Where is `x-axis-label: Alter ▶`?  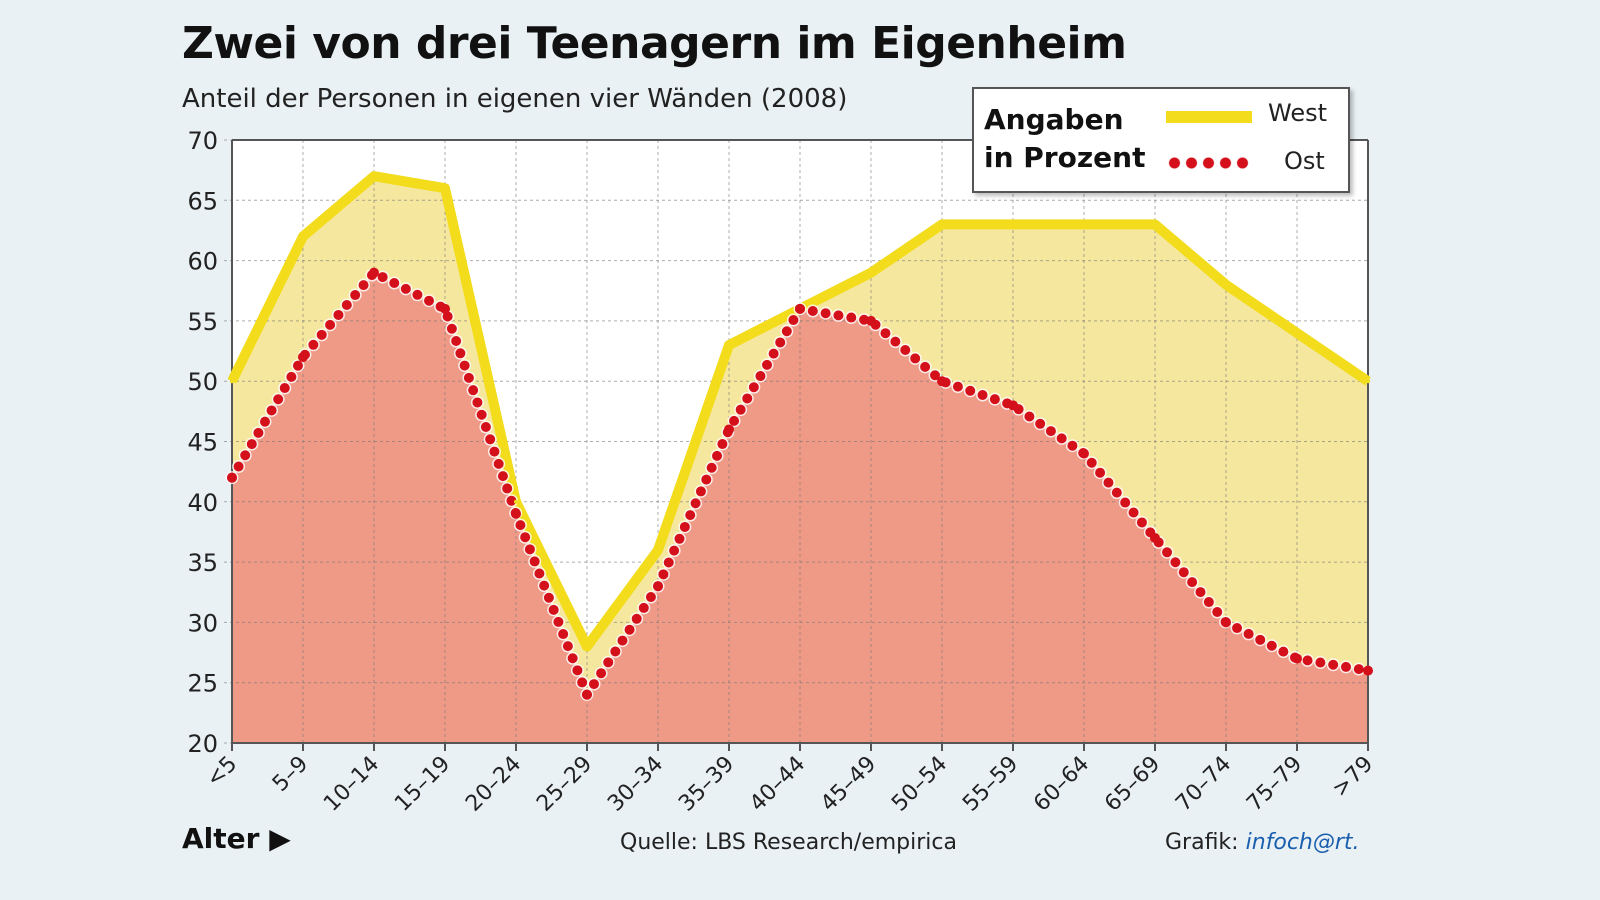 x-axis-label: Alter ▶ is located at coordinates (236, 838).